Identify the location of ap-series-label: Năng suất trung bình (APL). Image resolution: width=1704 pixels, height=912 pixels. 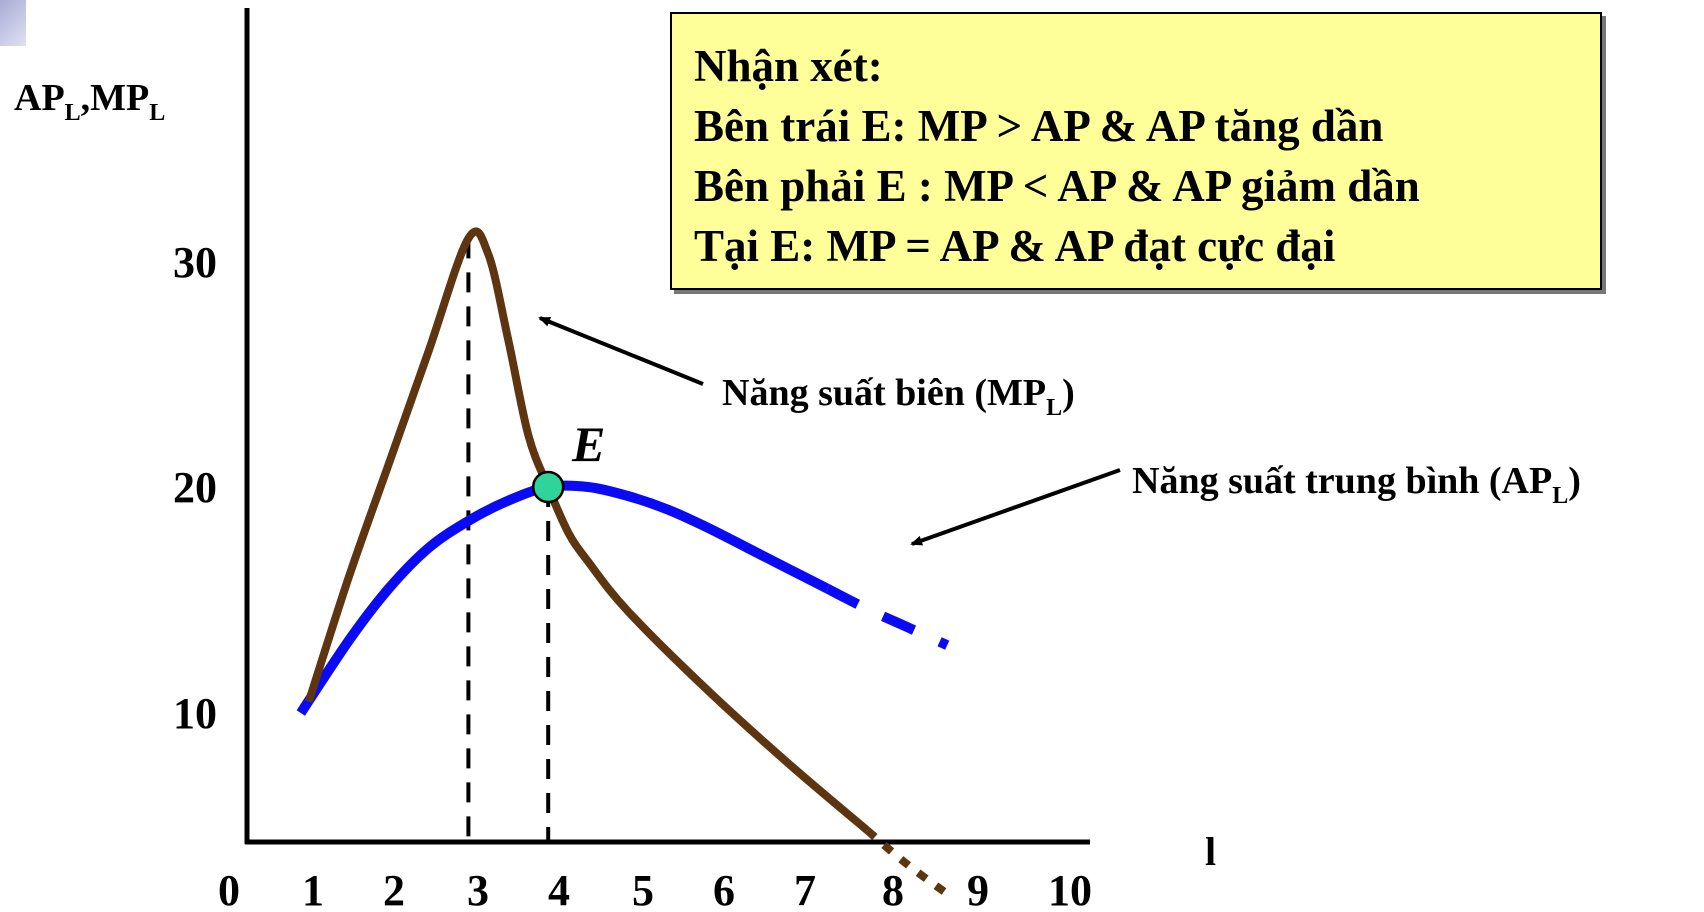
(1356, 484).